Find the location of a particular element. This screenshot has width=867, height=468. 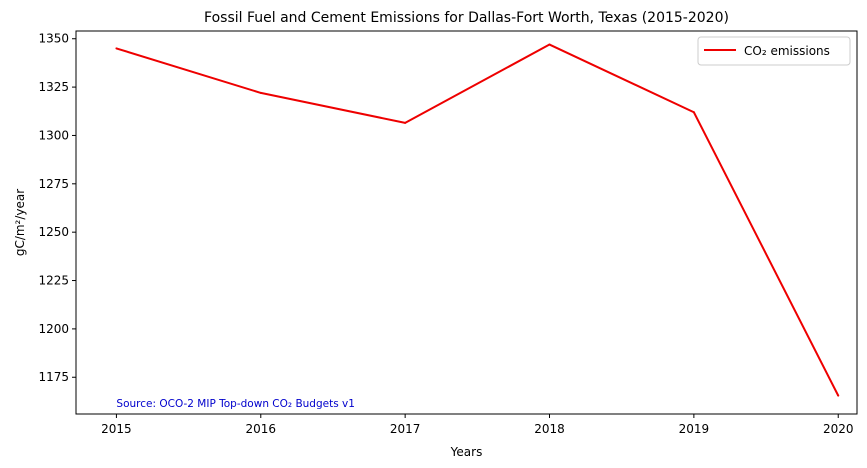

x-tick-label: 2015 is located at coordinates (116, 429).